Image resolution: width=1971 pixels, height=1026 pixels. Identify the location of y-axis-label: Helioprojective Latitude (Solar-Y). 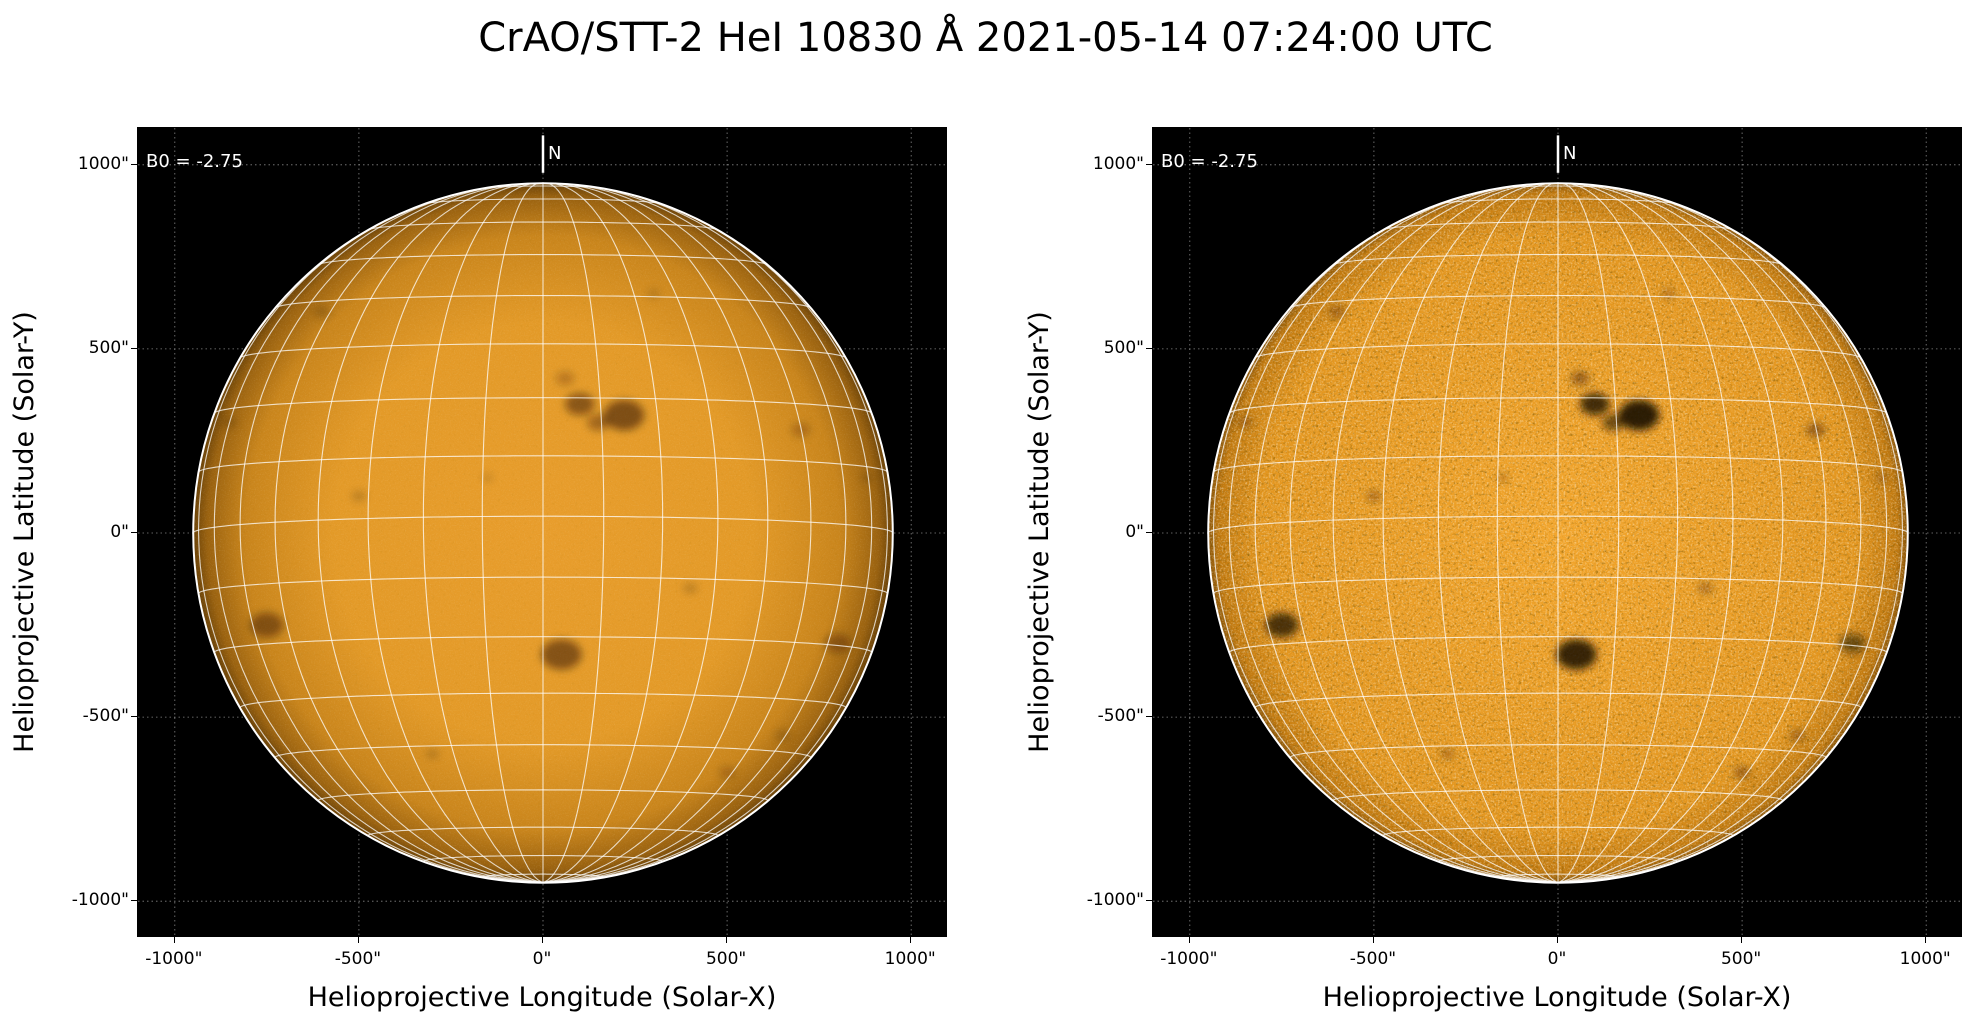
(1039, 532).